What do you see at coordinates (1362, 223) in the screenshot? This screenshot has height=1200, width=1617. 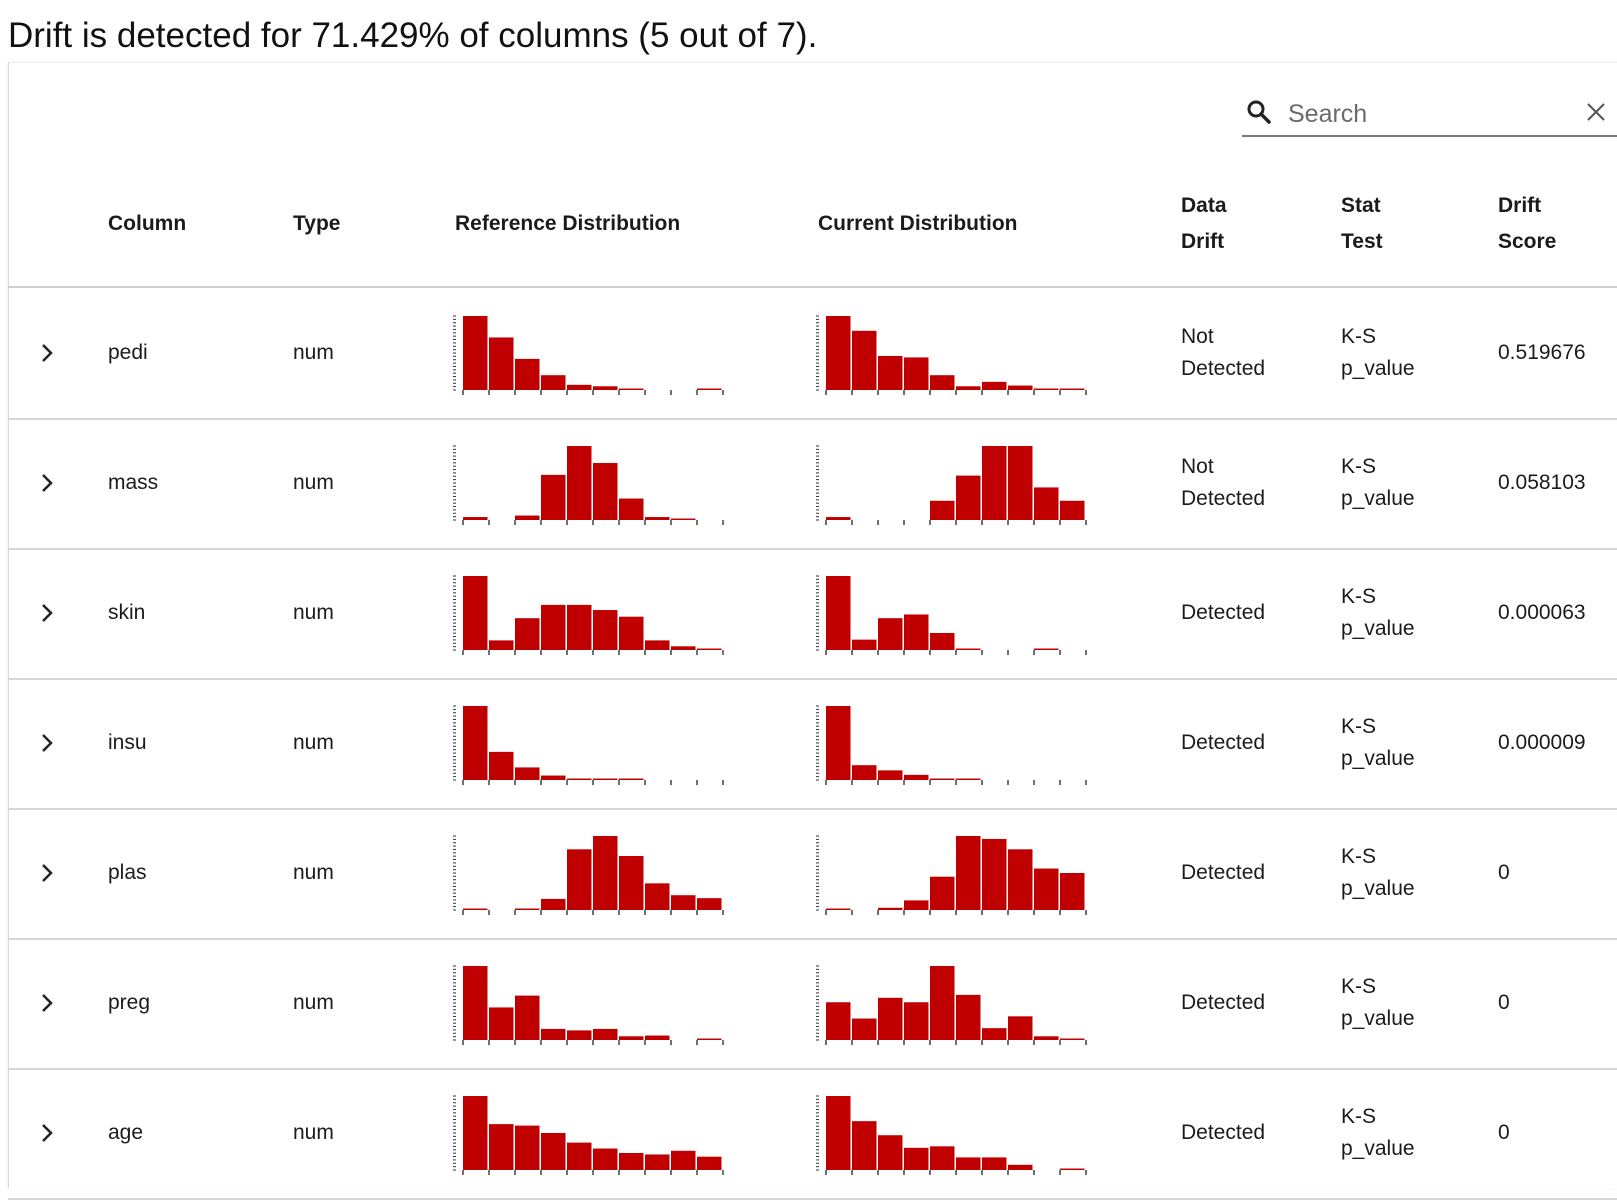 I see `header-stat-test: Stat Test` at bounding box center [1362, 223].